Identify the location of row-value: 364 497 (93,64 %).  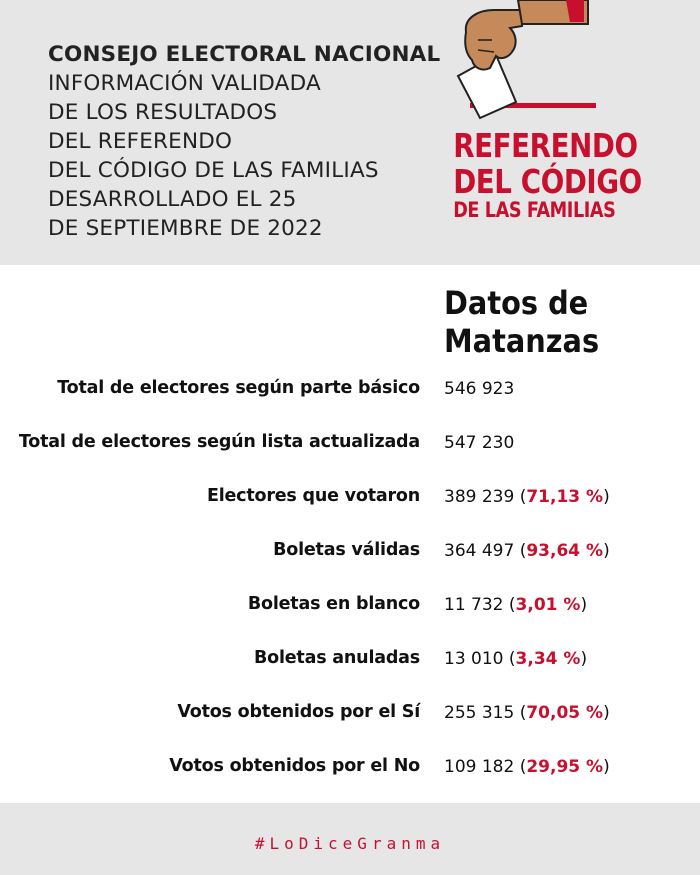
(527, 551).